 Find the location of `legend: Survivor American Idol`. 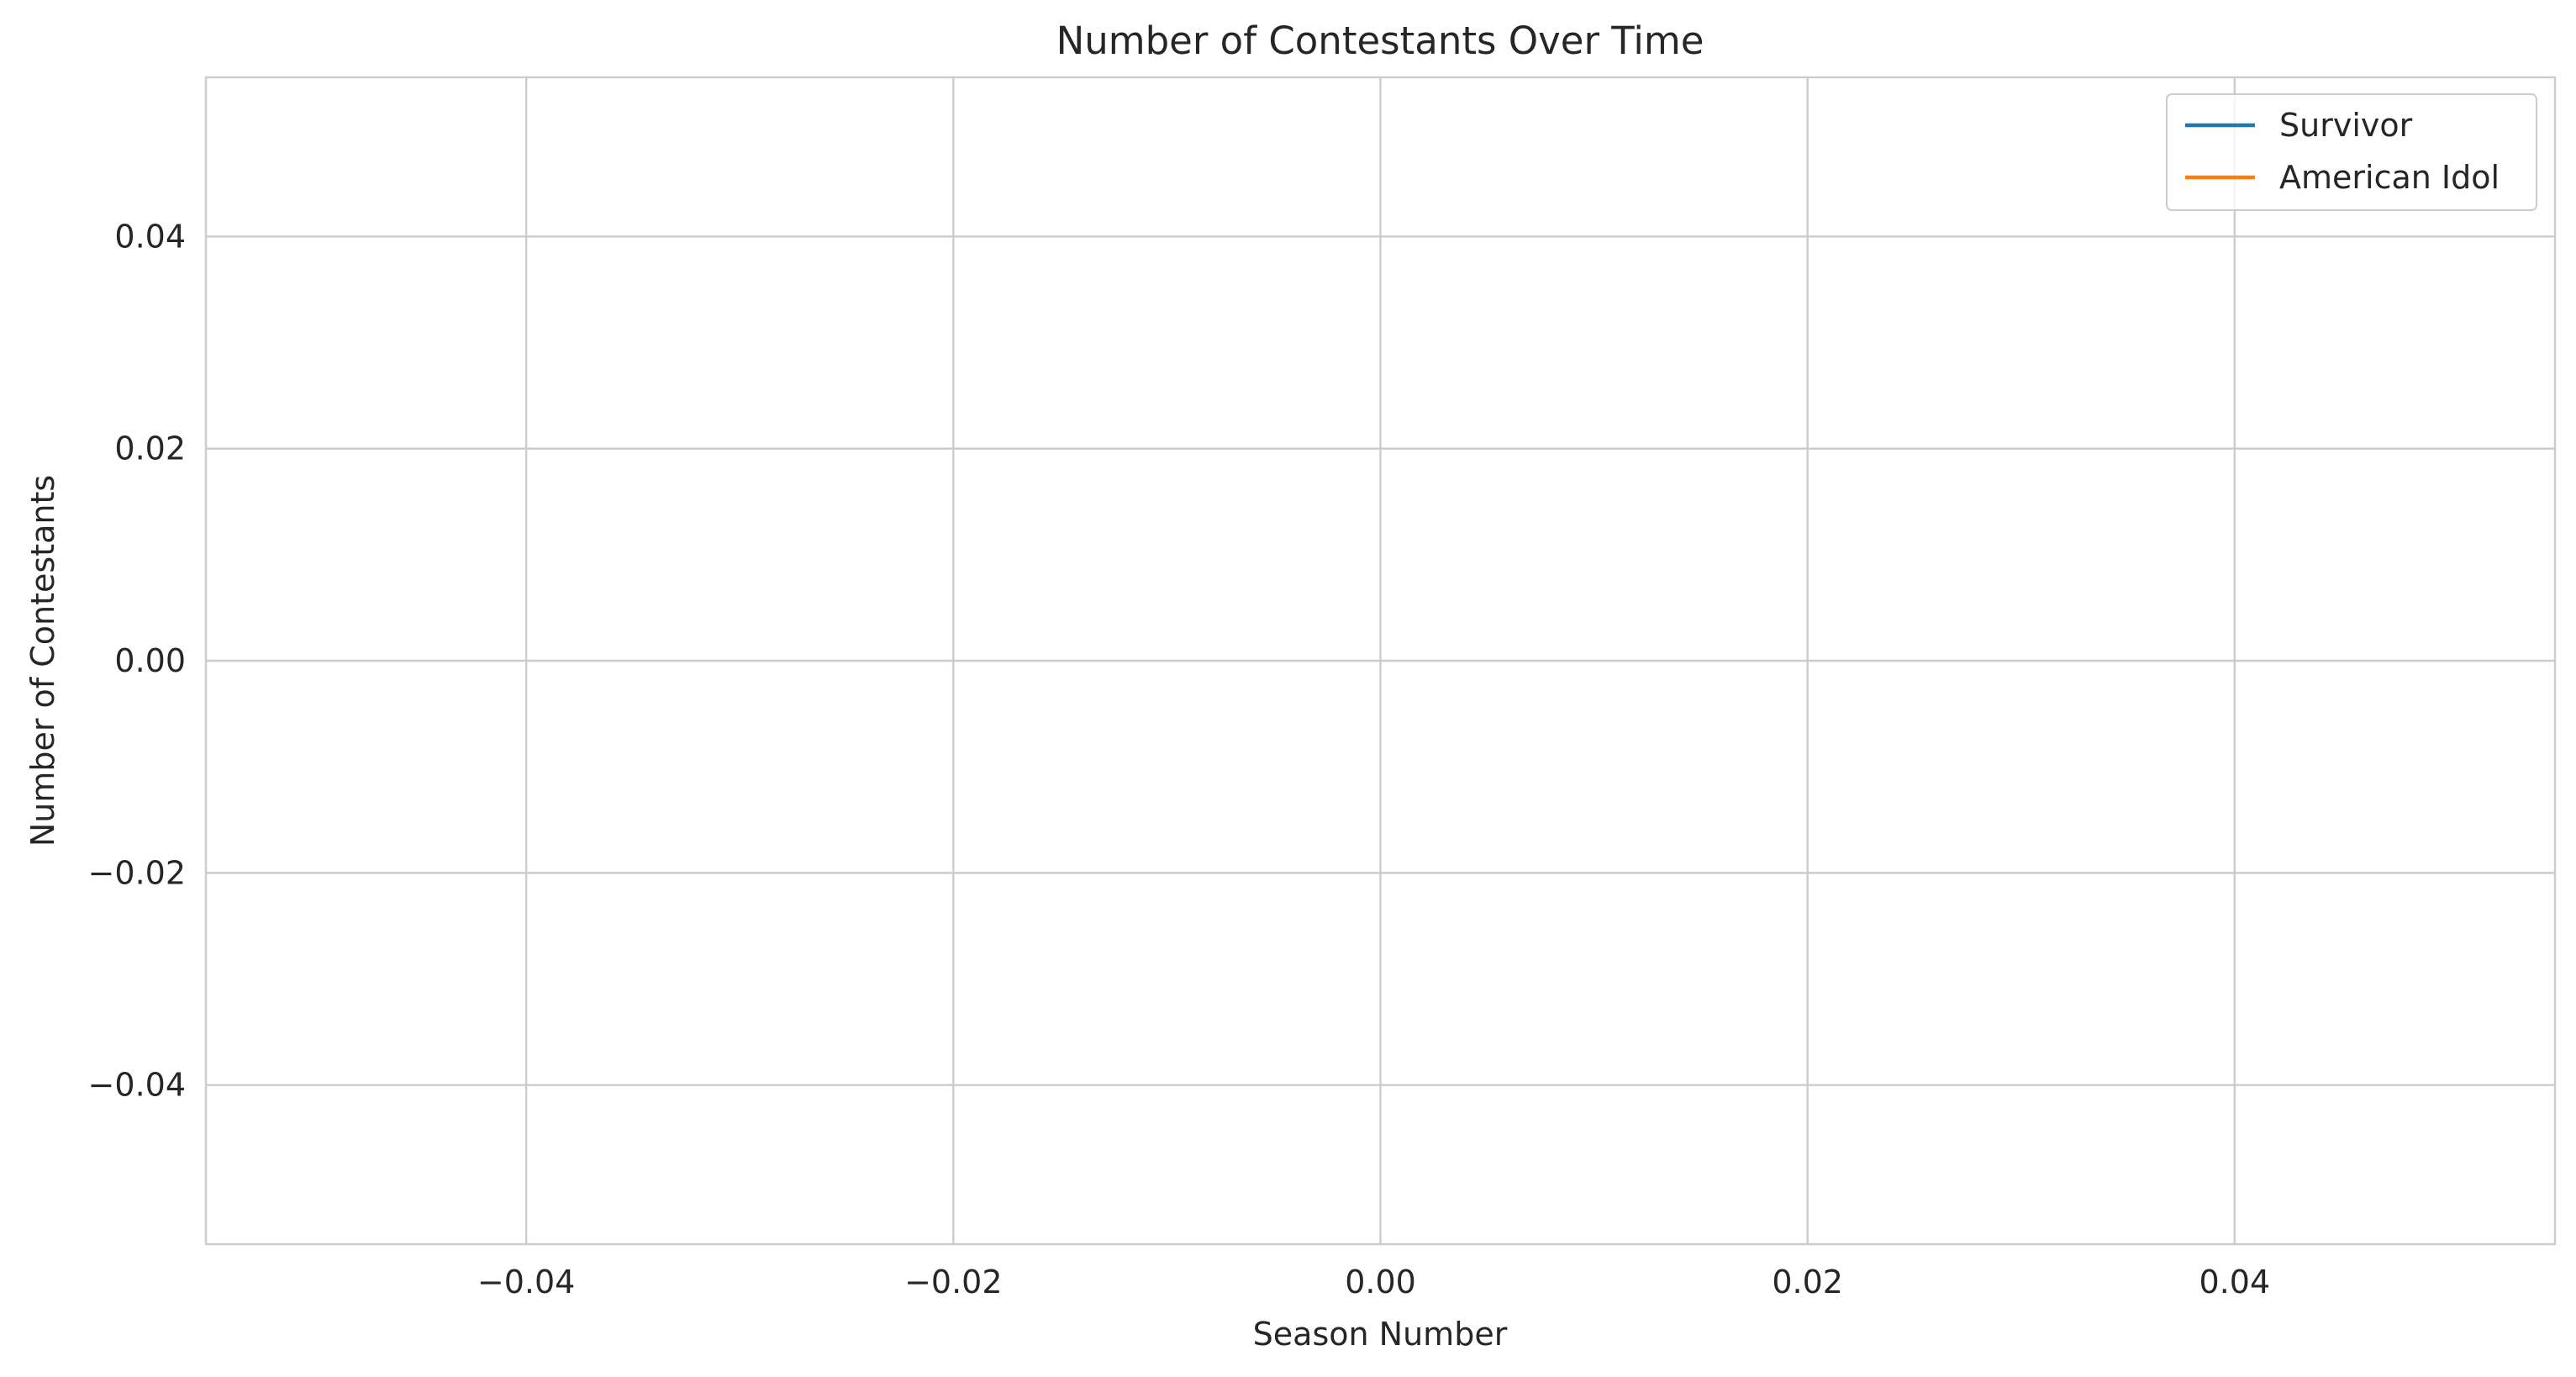

legend: Survivor American Idol is located at coordinates (2351, 152).